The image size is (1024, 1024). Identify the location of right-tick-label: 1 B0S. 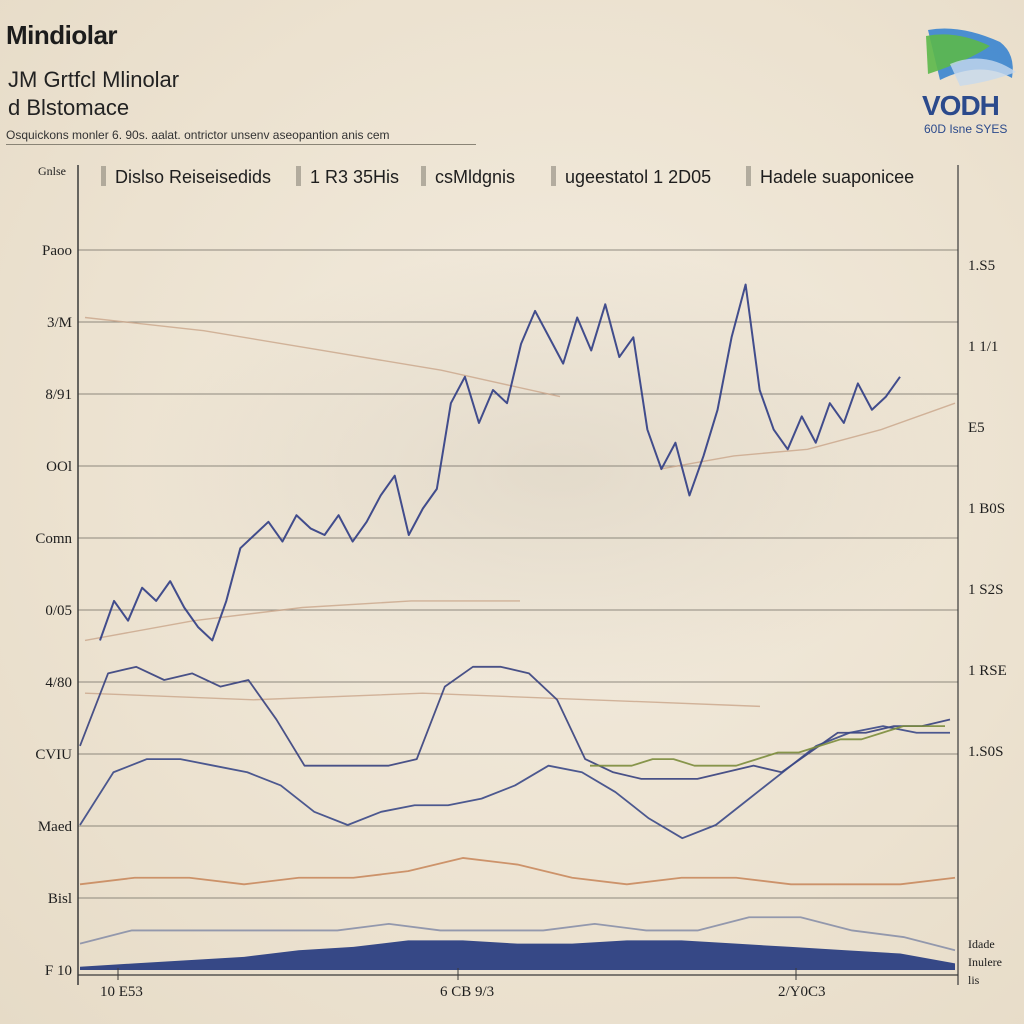
(986, 509).